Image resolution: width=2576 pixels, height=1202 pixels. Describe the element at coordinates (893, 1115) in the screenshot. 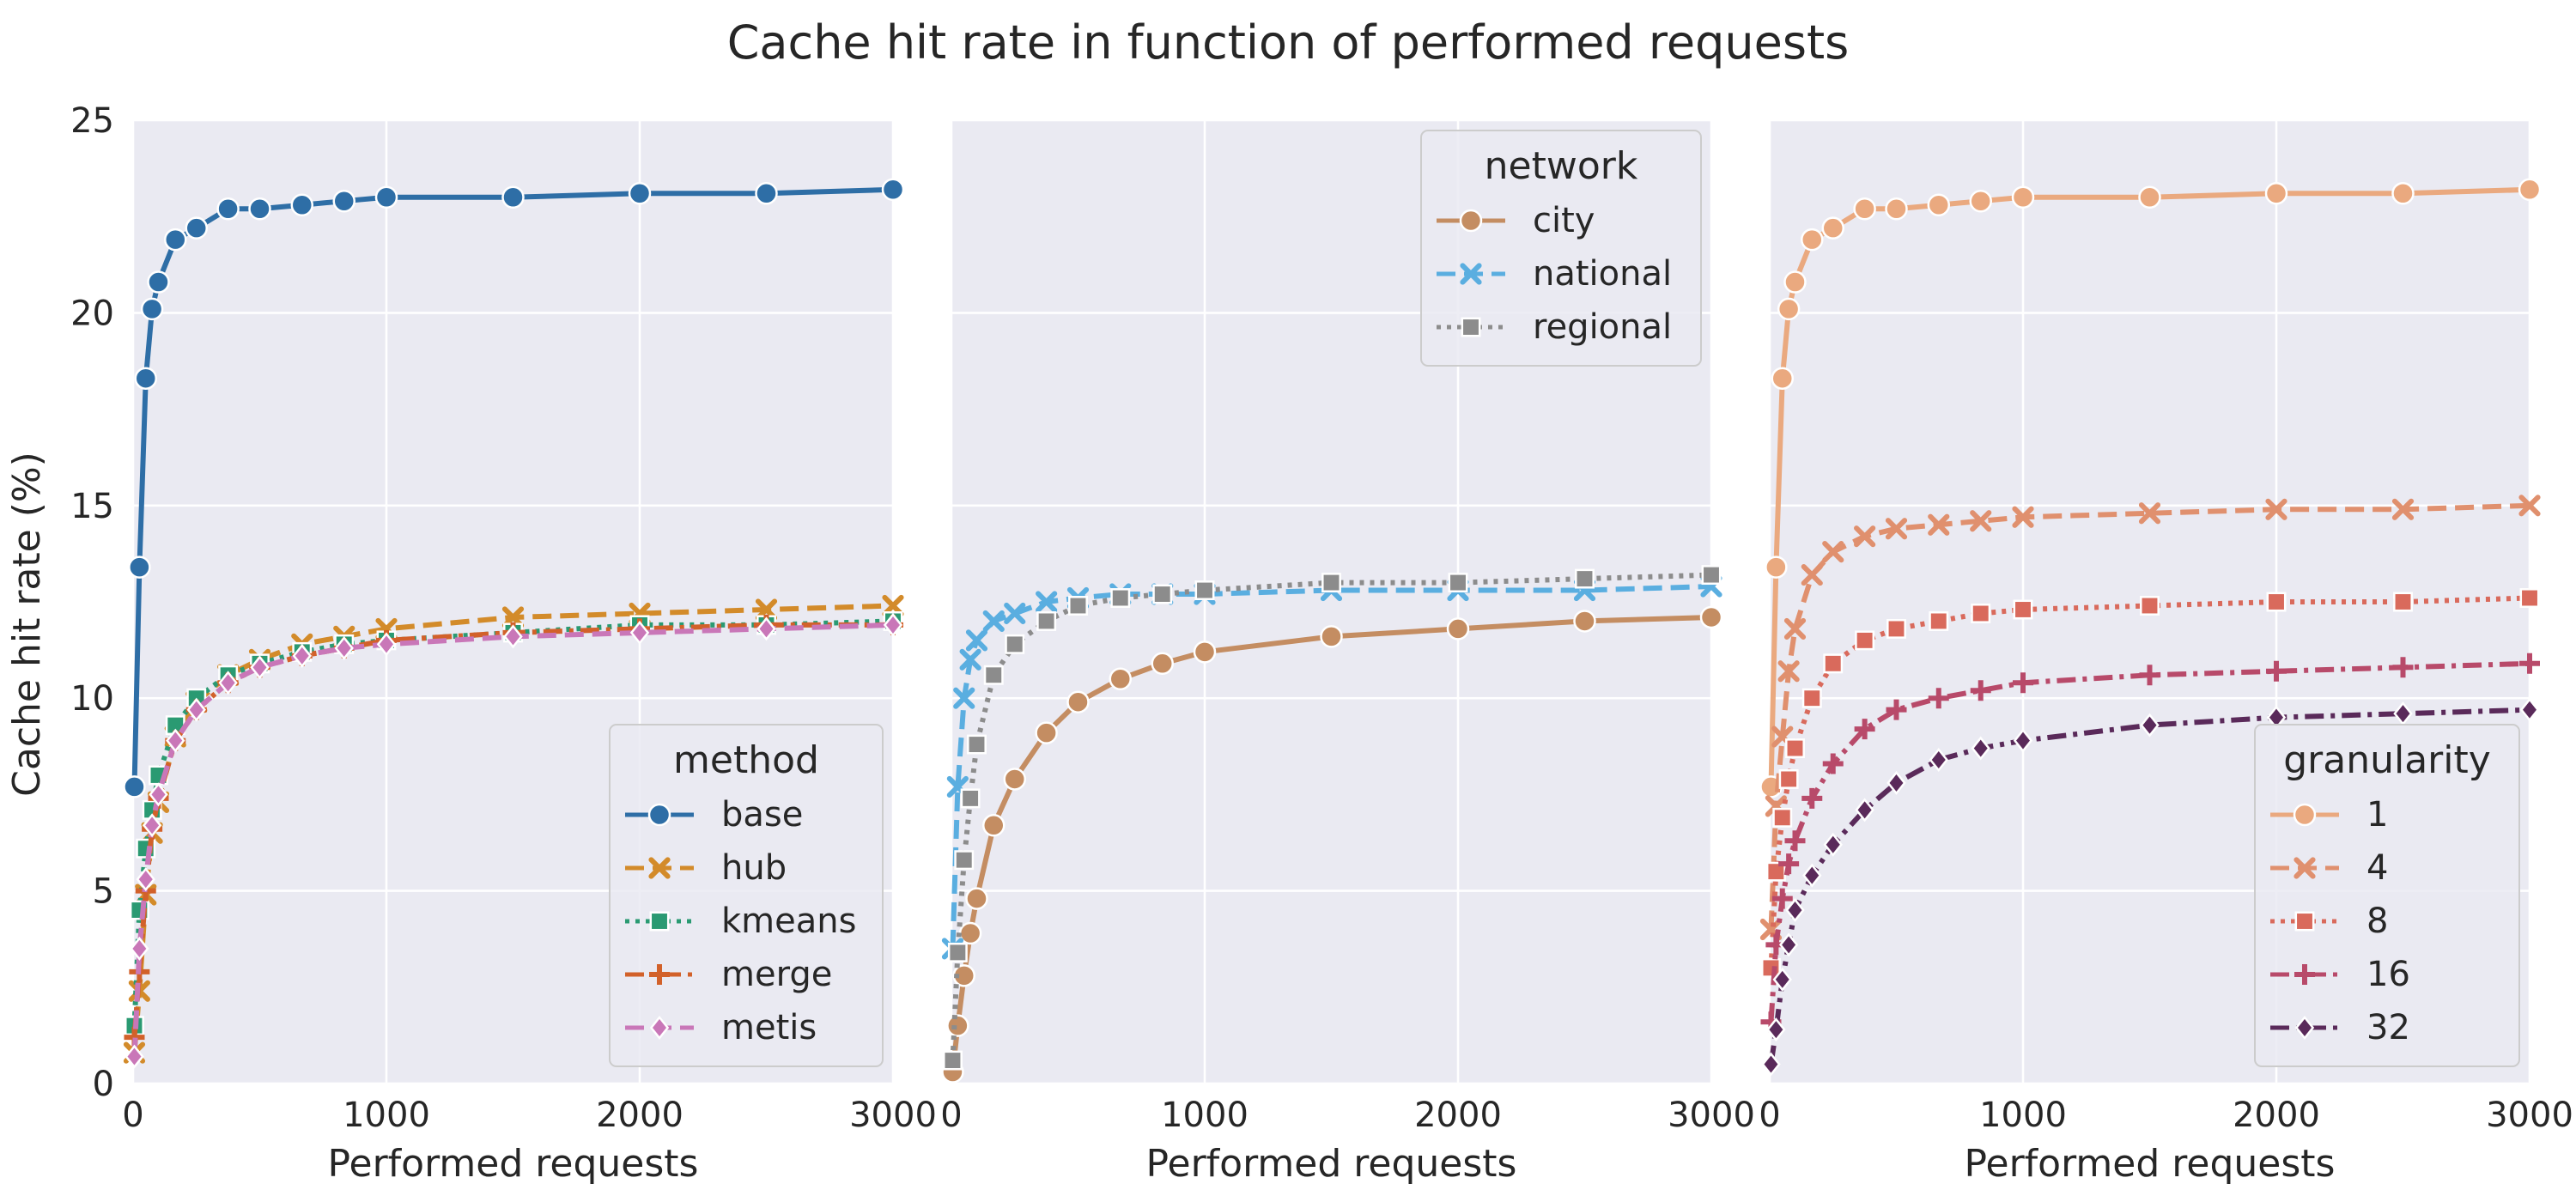

I see `x-tick-label: 3000` at that location.